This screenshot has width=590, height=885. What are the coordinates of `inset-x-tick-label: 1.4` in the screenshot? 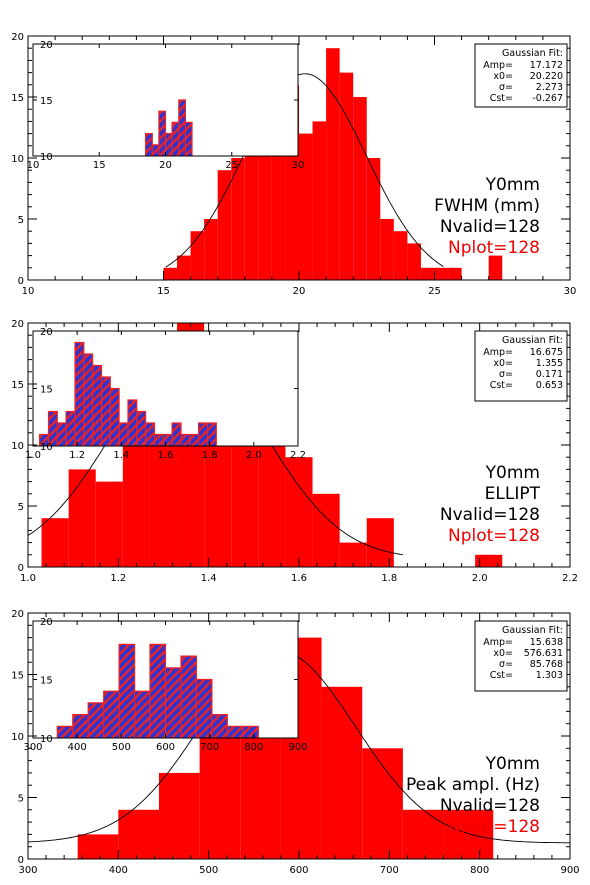 It's located at (121, 455).